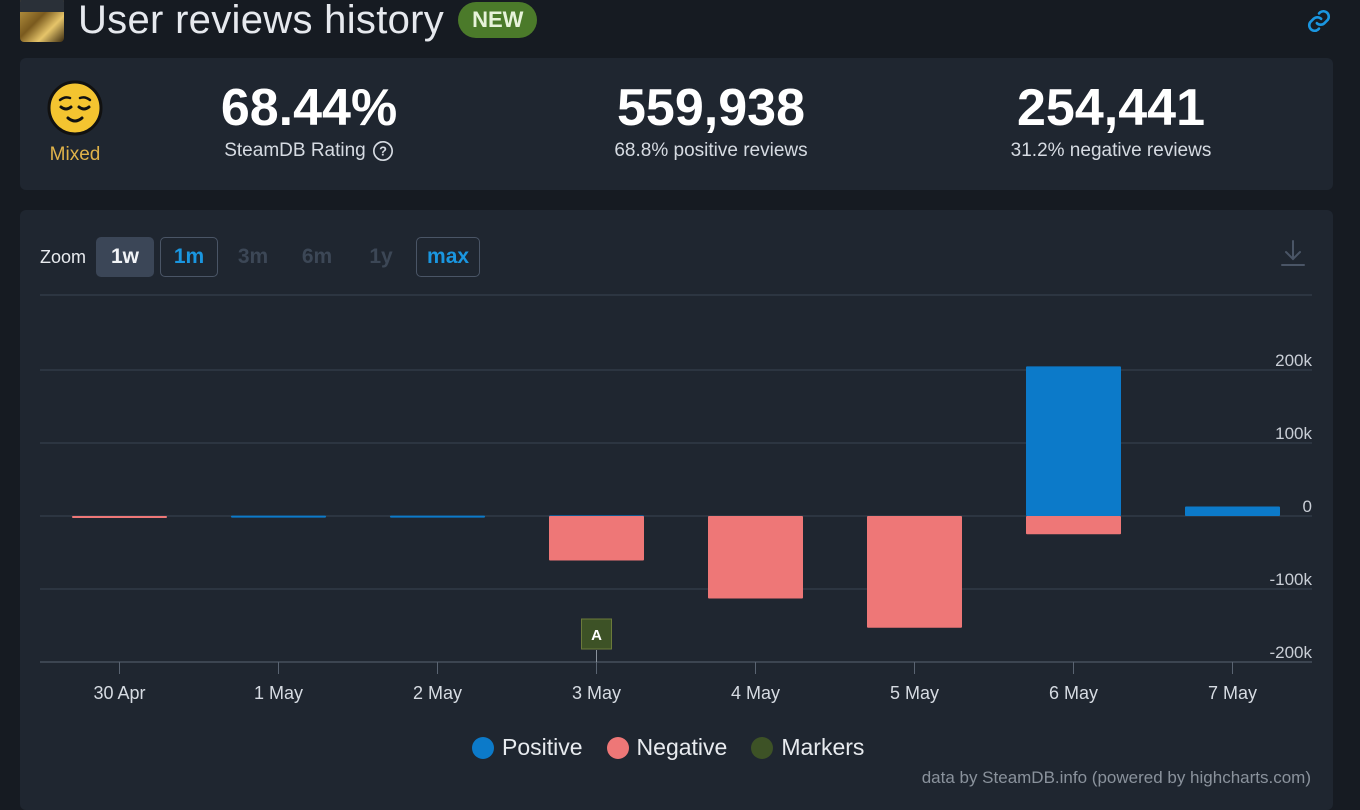  Describe the element at coordinates (1319, 21) in the screenshot. I see `link-icon` at that location.